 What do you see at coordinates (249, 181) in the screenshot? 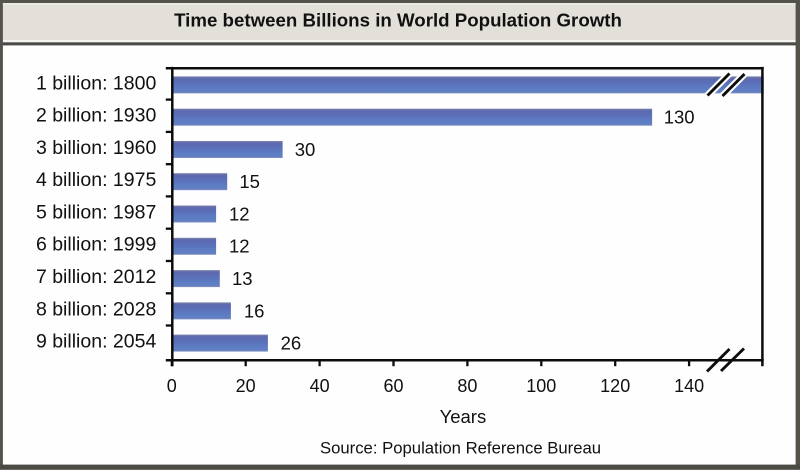
I see `svg-text: 15` at bounding box center [249, 181].